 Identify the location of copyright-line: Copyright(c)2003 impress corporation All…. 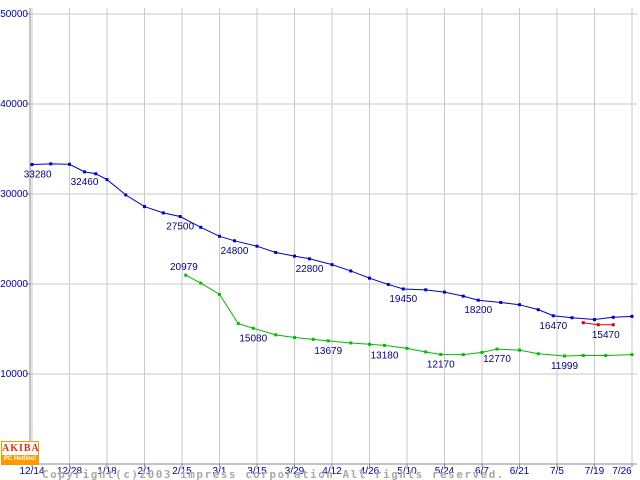
(273, 474).